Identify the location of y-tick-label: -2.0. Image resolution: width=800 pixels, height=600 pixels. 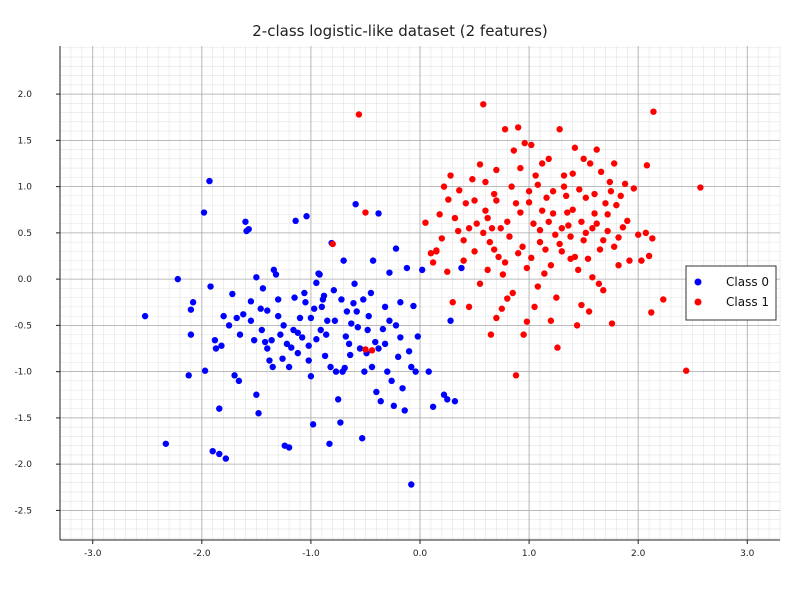
(23, 465).